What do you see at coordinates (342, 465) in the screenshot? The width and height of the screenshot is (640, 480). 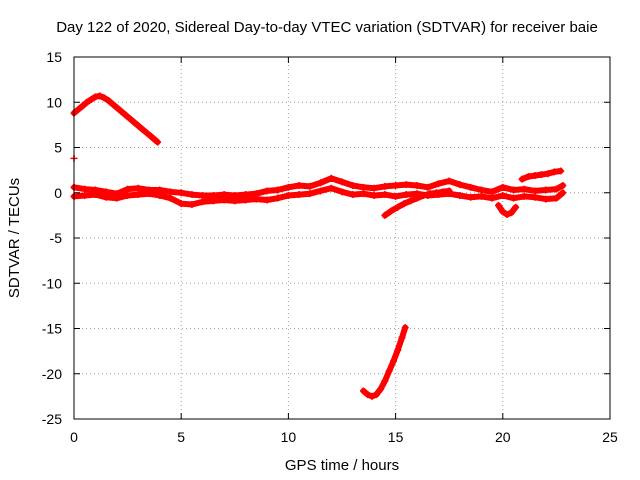 I see `x-axis-label: GPS time / hours` at bounding box center [342, 465].